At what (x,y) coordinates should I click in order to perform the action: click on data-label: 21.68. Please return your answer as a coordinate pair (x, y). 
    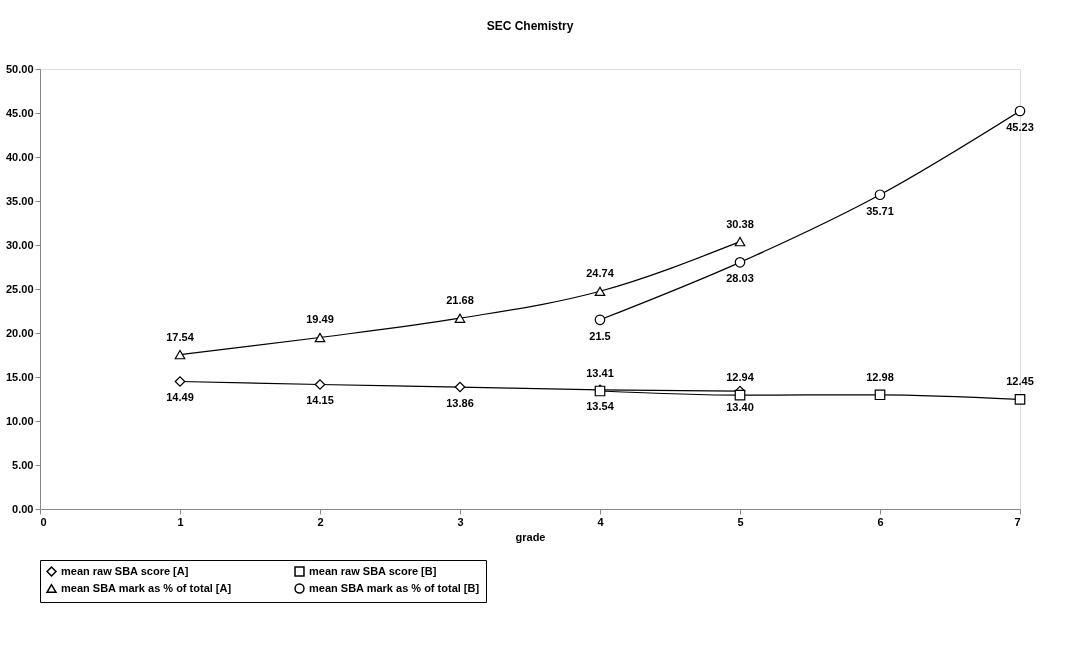
    Looking at the image, I should click on (460, 300).